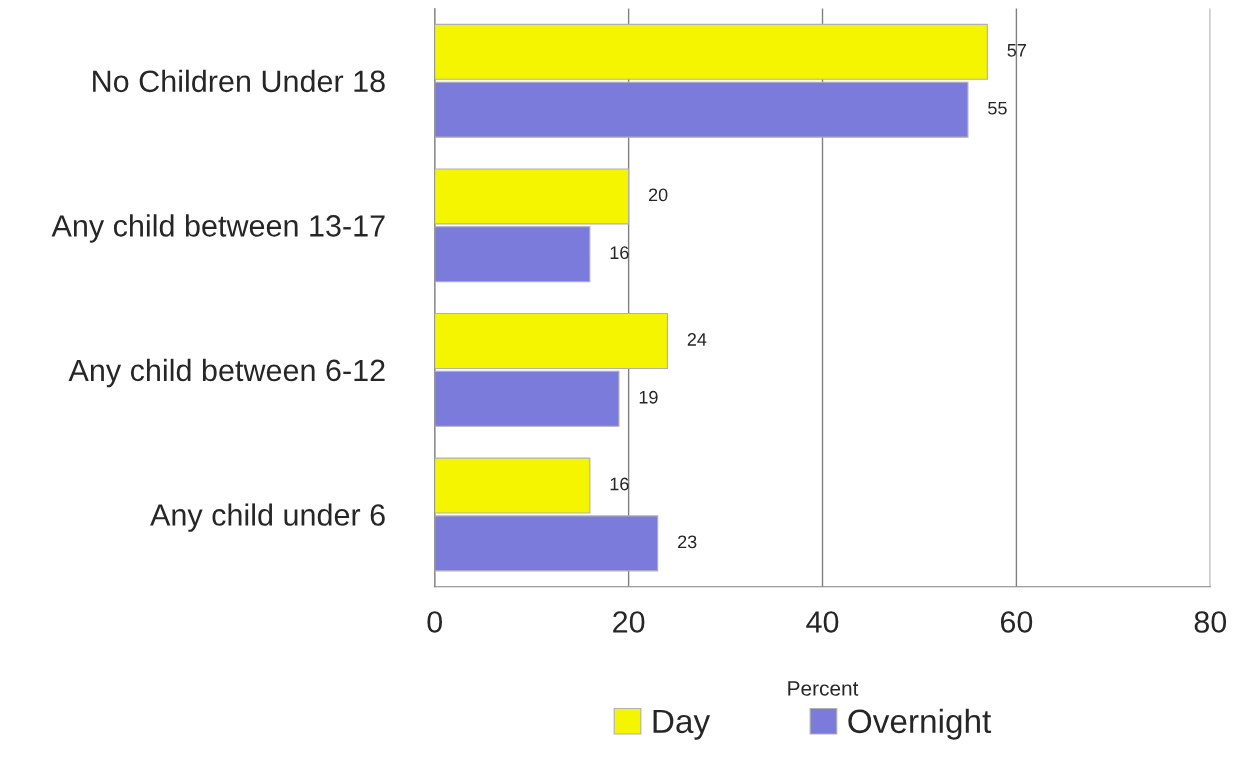 The height and width of the screenshot is (771, 1235). Describe the element at coordinates (435, 622) in the screenshot. I see `x-tick-label: 0` at that location.